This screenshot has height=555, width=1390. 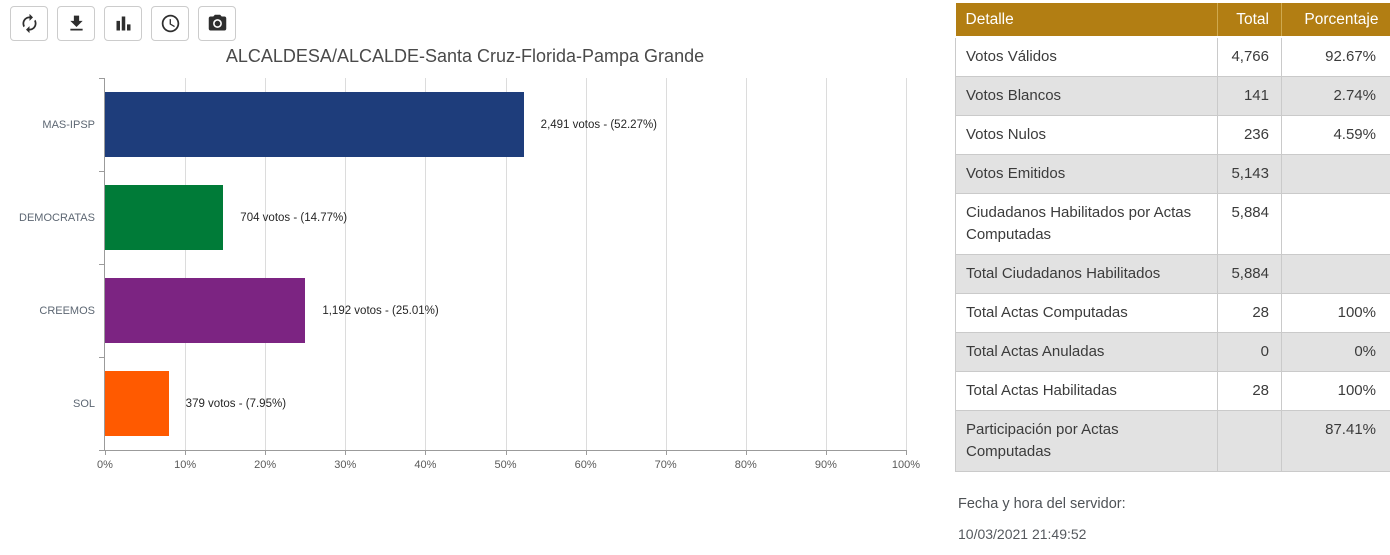 I want to click on chart-bar-democratas, so click(x=164, y=217).